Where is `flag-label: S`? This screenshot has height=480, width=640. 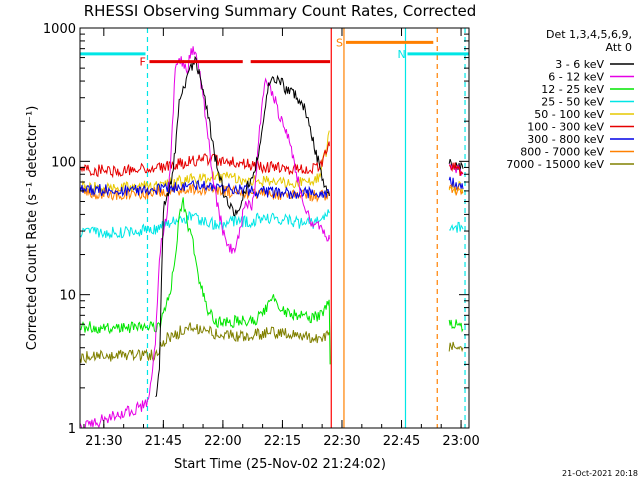
flag-label: S is located at coordinates (339, 42).